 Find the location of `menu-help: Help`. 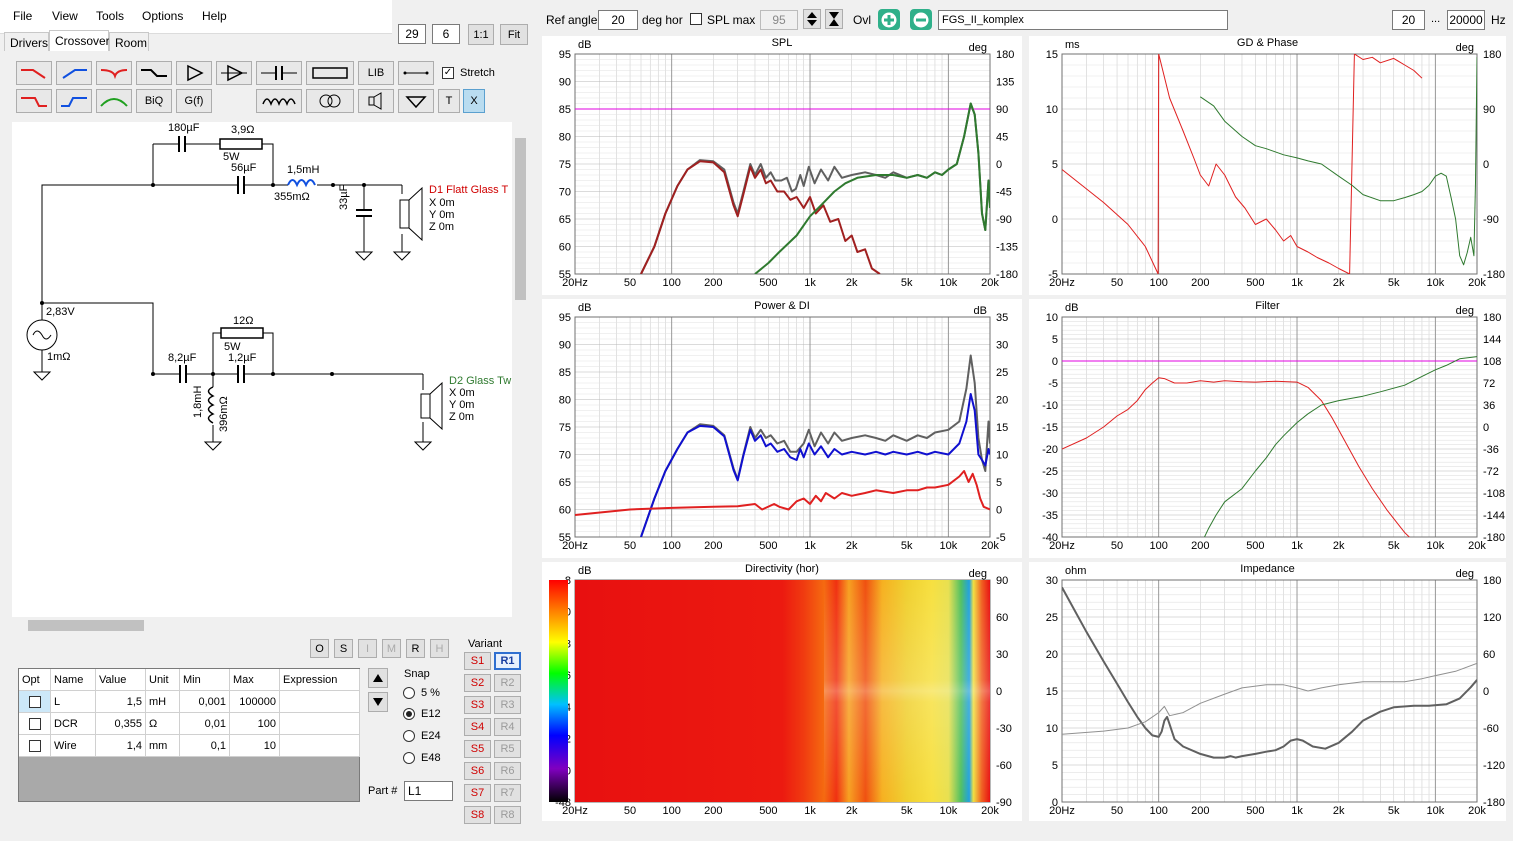

menu-help: Help is located at coordinates (214, 16).